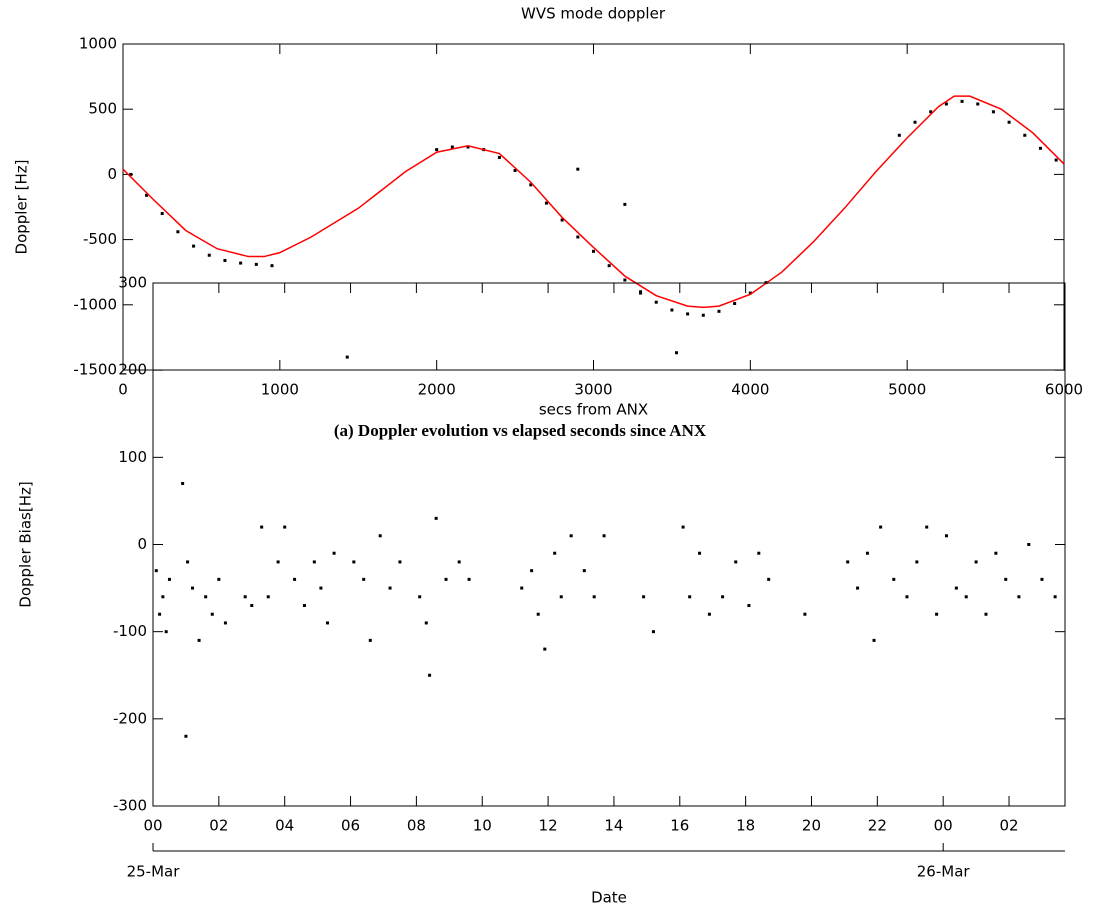 Image resolution: width=1098 pixels, height=910 pixels. Describe the element at coordinates (482, 826) in the screenshot. I see `x-tick-label: 10` at that location.